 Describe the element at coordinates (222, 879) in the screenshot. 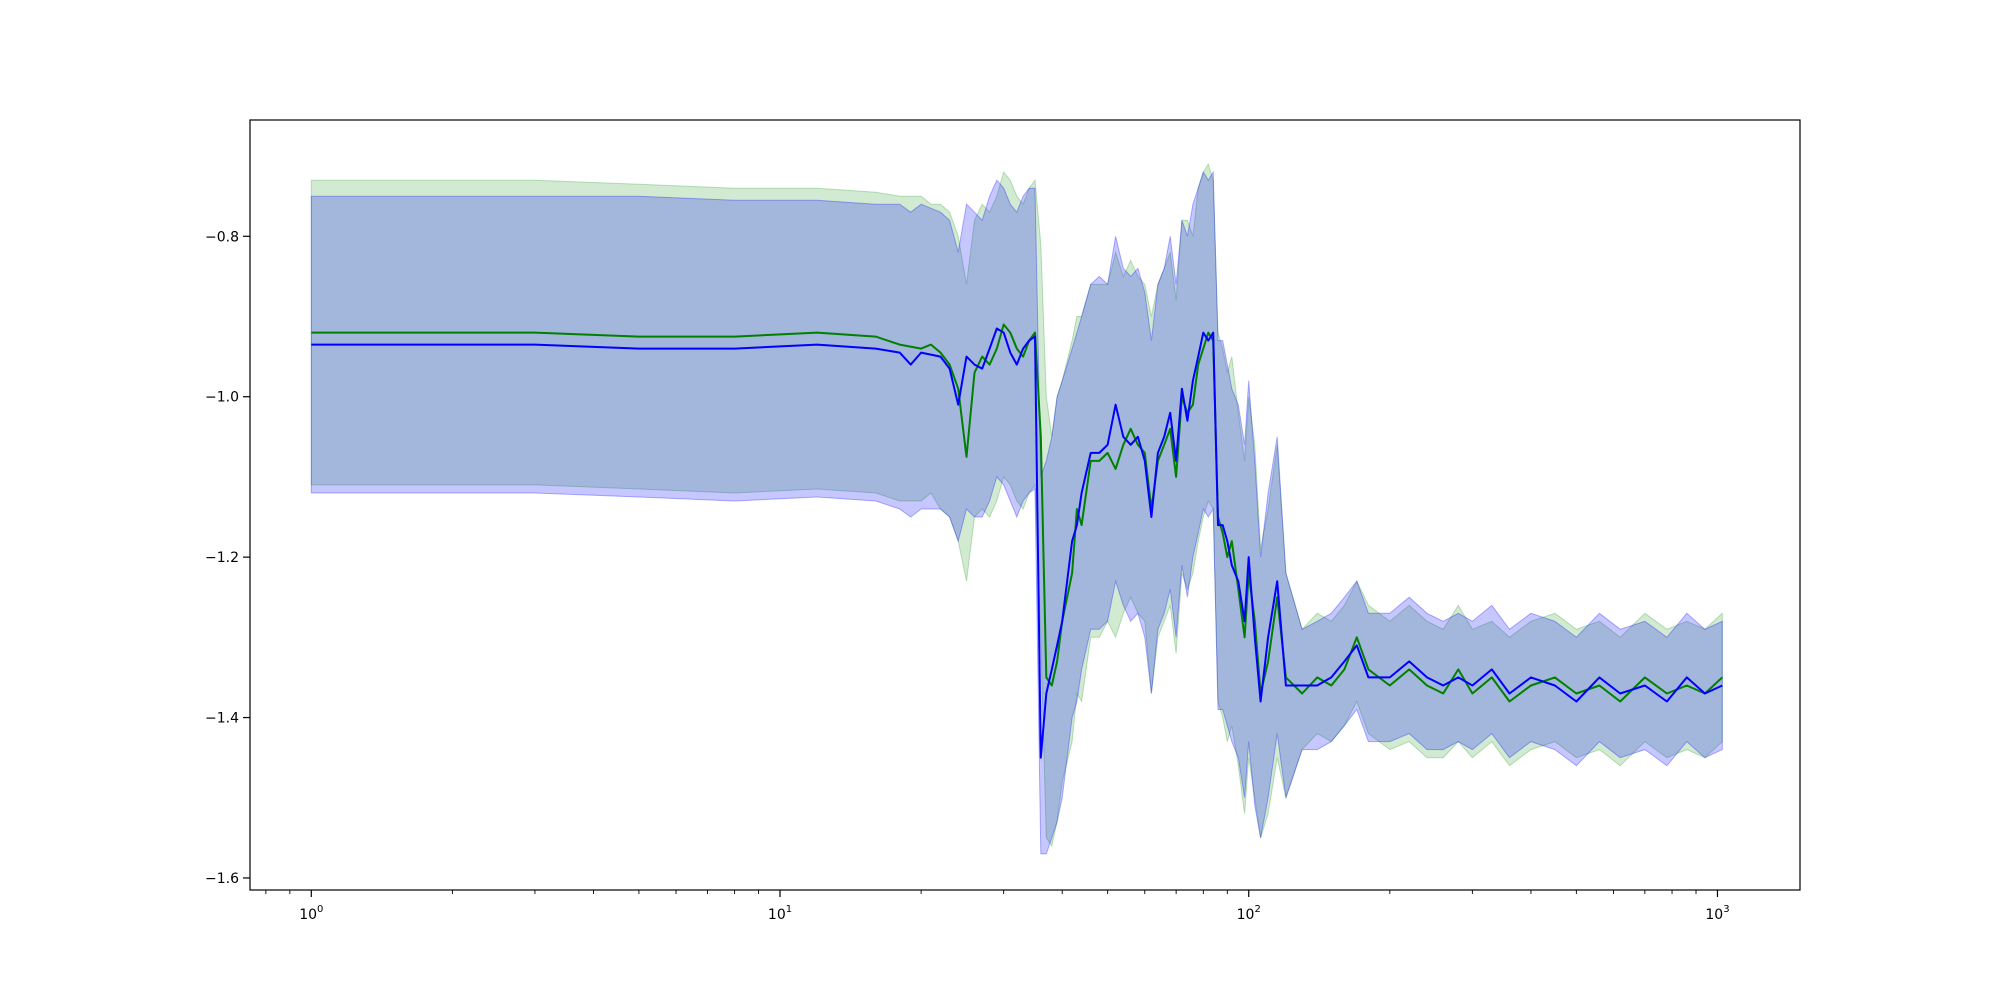

I see `y-tick-label: −1.6` at that location.